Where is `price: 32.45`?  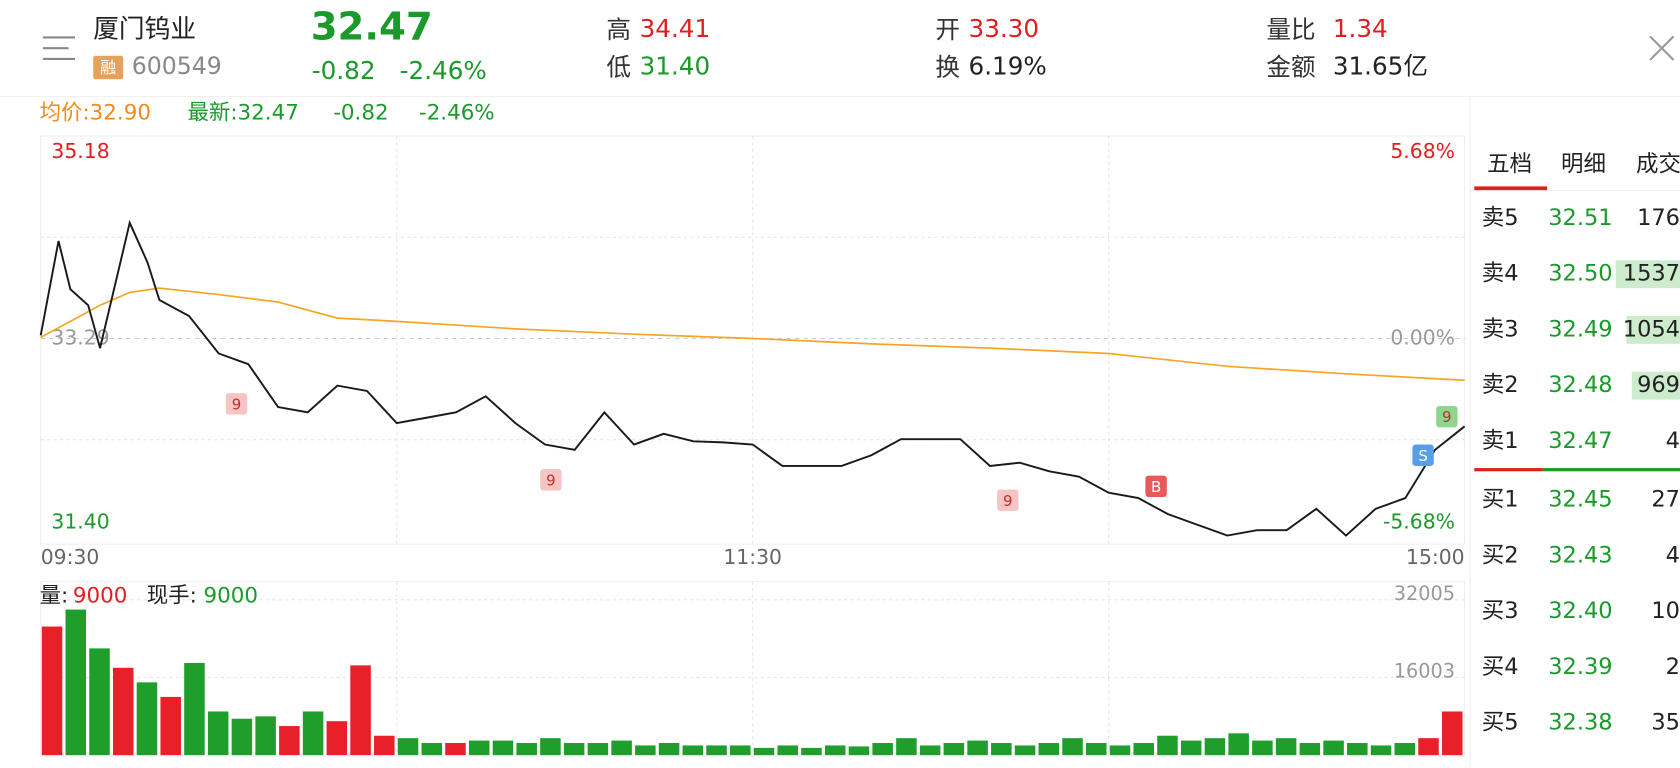
price: 32.45 is located at coordinates (1580, 500).